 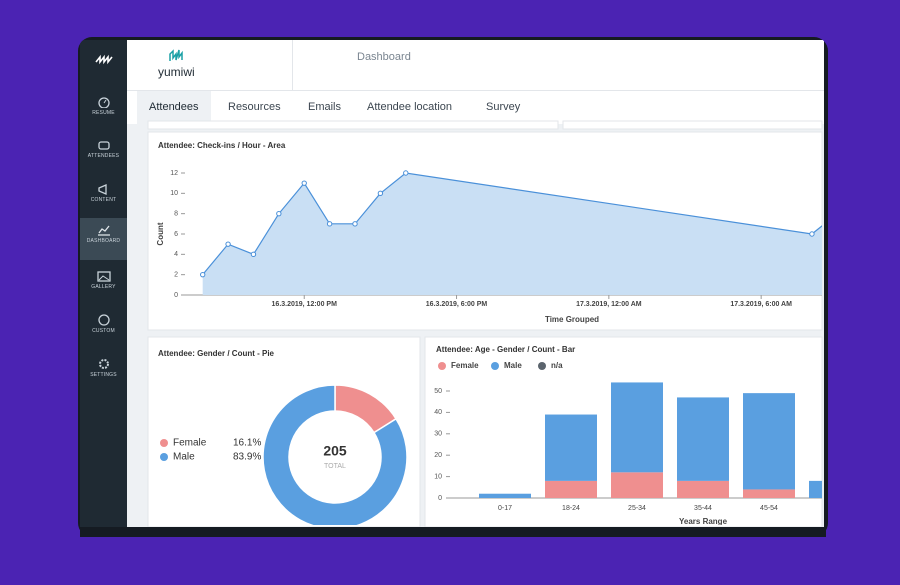 I want to click on x-tick-label: 45-54, so click(x=769, y=508).